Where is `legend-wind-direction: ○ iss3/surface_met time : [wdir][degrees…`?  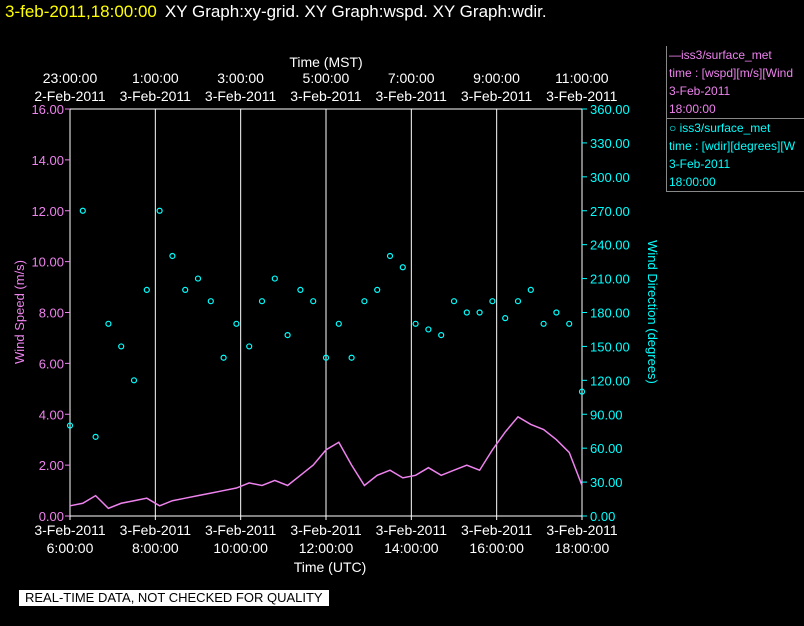 legend-wind-direction: ○ iss3/surface_met time : [wdir][degrees… is located at coordinates (735, 155).